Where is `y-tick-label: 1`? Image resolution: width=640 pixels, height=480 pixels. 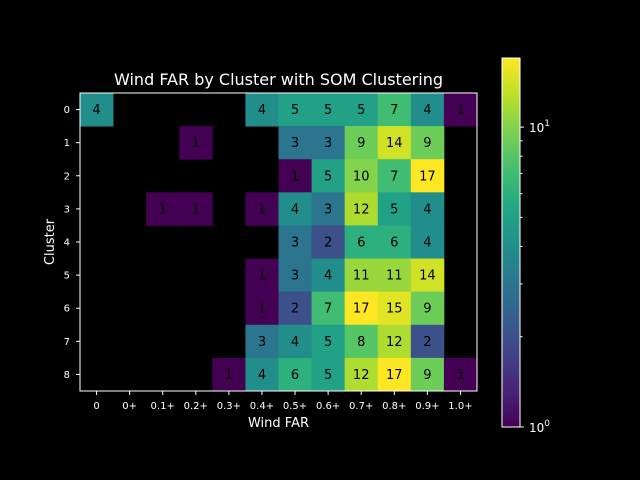 y-tick-label: 1 is located at coordinates (67, 143).